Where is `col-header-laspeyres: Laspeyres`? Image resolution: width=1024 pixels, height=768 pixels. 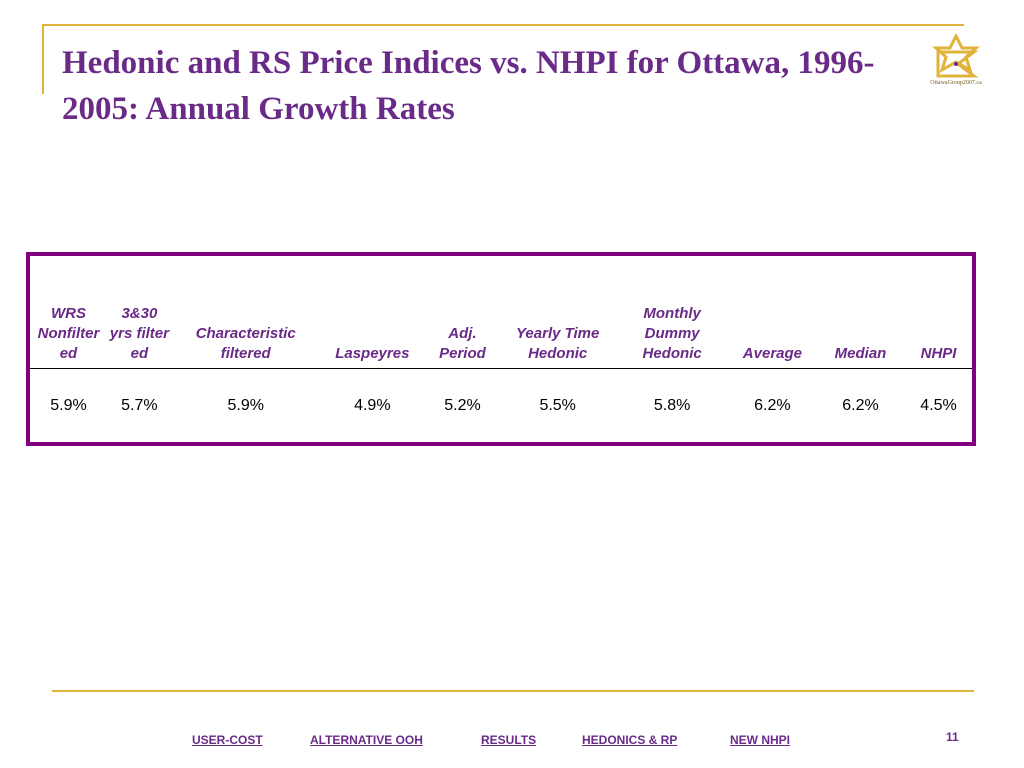
col-header-laspeyres: Laspeyres is located at coordinates (372, 312).